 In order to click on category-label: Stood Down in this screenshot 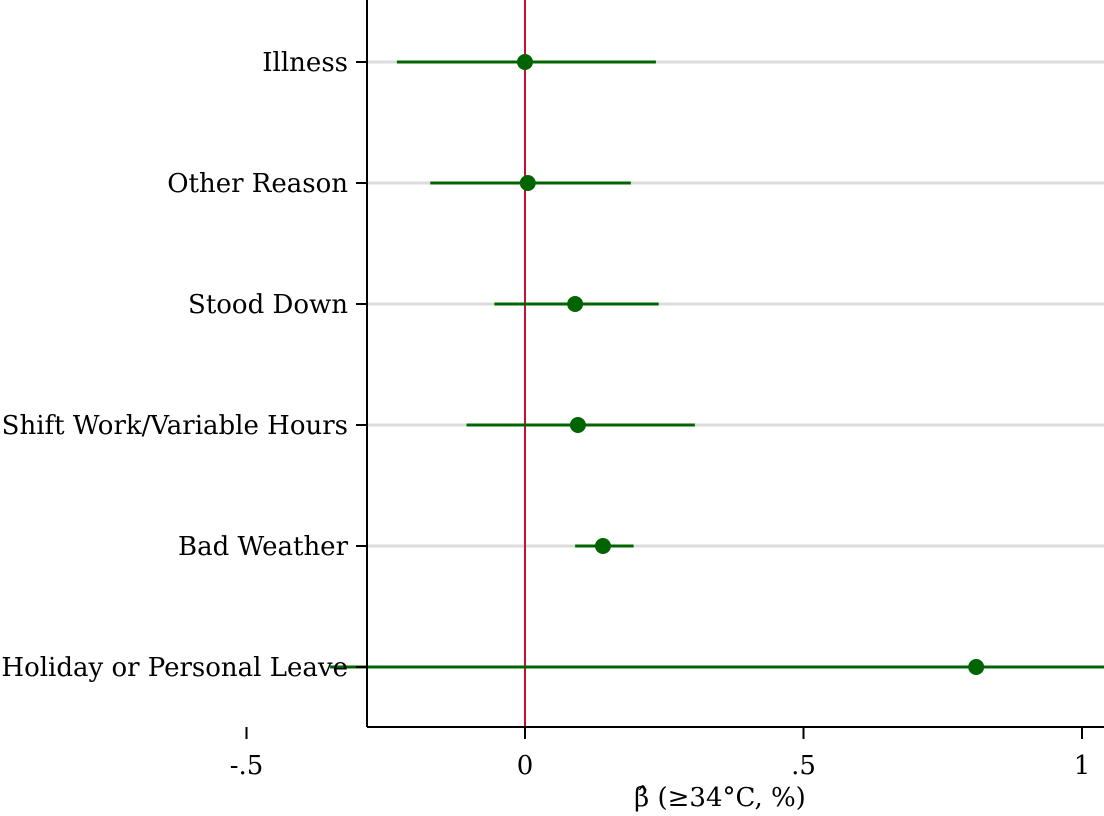, I will do `click(268, 305)`.